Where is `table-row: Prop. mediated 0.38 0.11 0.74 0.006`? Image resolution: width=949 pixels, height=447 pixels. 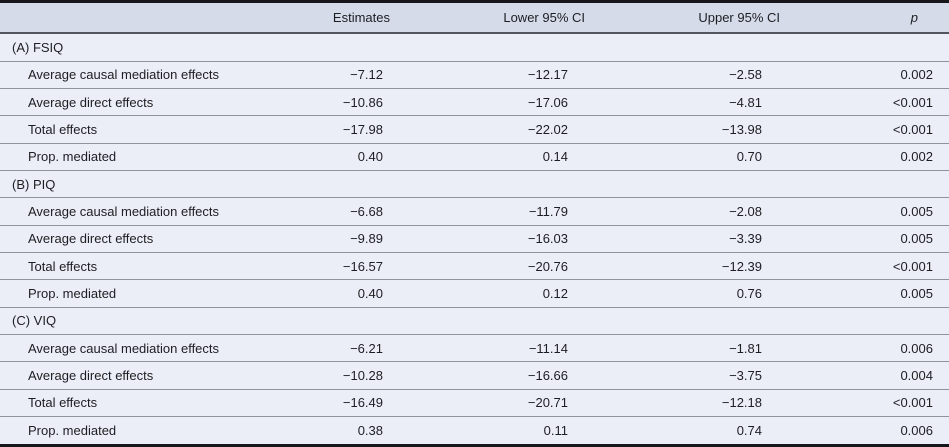
table-row: Prop. mediated 0.38 0.11 0.74 0.006 is located at coordinates (474, 430).